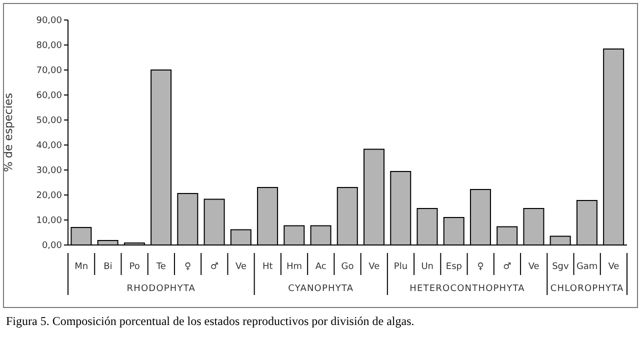 The image size is (642, 337). Describe the element at coordinates (81, 267) in the screenshot. I see `x-tick-label: Mn` at that location.